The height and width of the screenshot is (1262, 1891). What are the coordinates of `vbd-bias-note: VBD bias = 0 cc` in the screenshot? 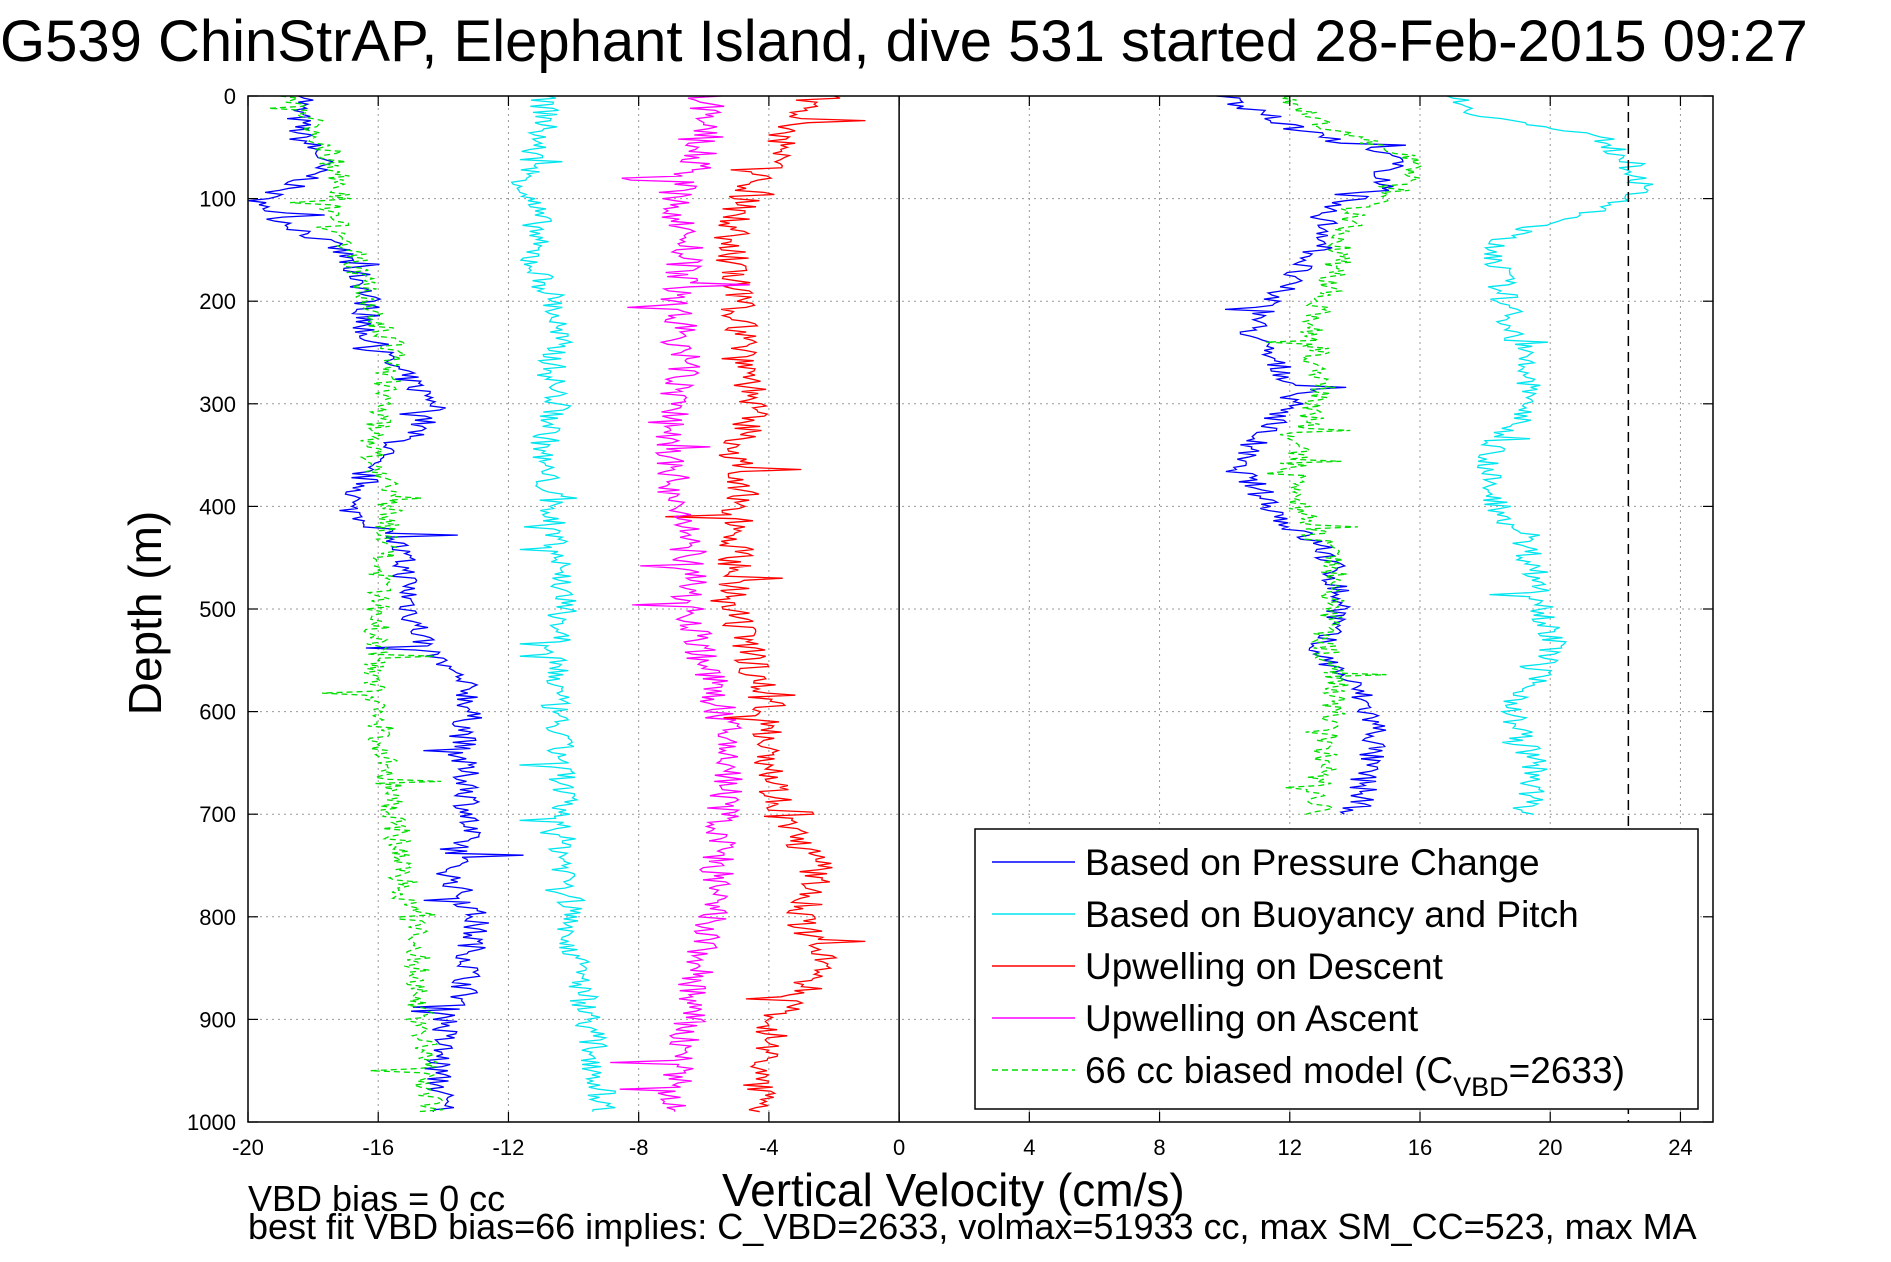 It's located at (377, 1198).